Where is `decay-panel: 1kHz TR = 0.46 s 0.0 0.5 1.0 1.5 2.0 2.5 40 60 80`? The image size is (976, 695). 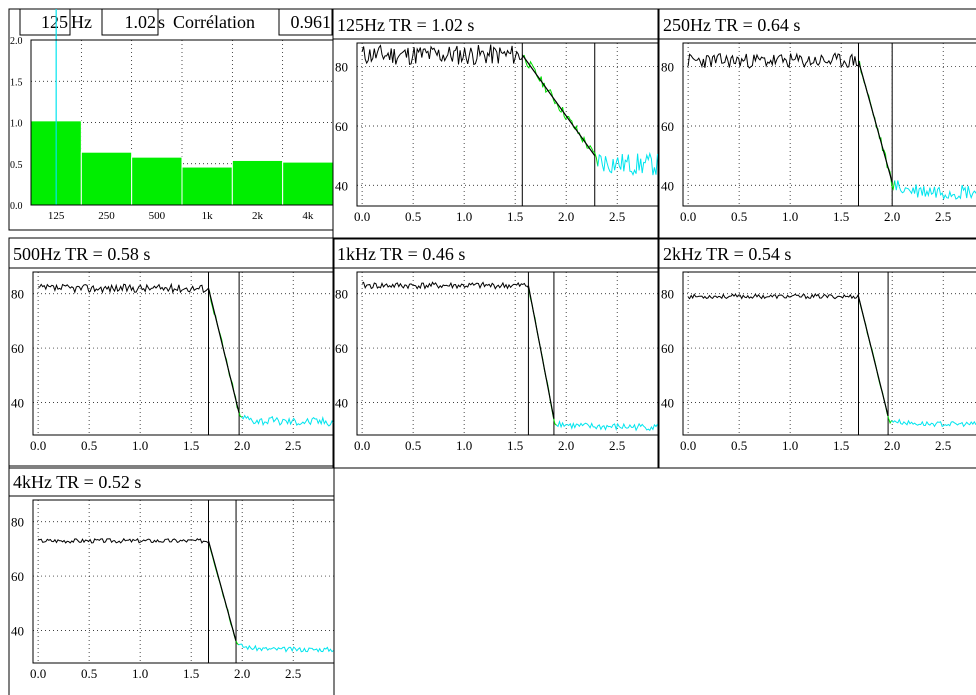
decay-panel: 1kHz TR = 0.46 s 0.0 0.5 1.0 1.5 2.0 2.5 40 60 80 is located at coordinates (495, 353).